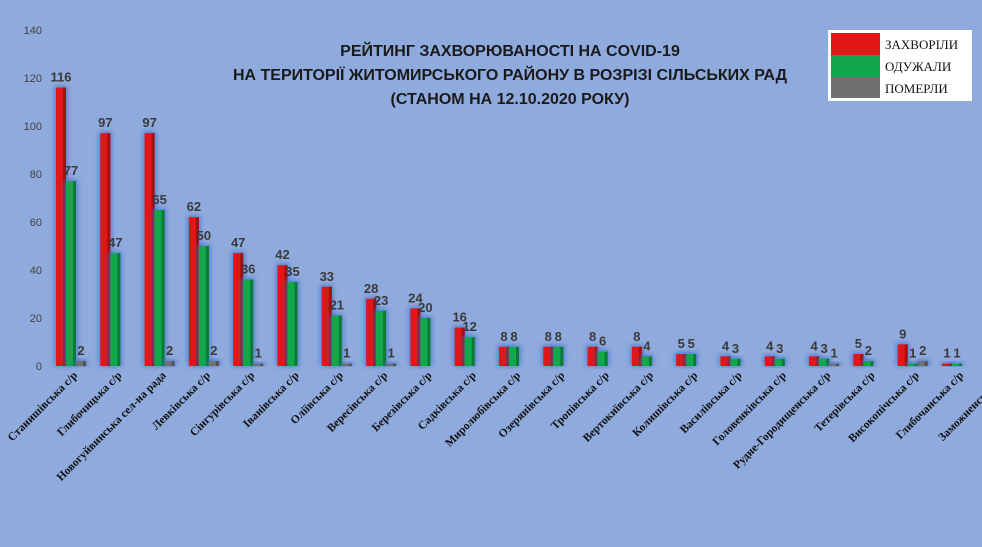  I want to click on y-tick-label: 80, so click(36, 175).